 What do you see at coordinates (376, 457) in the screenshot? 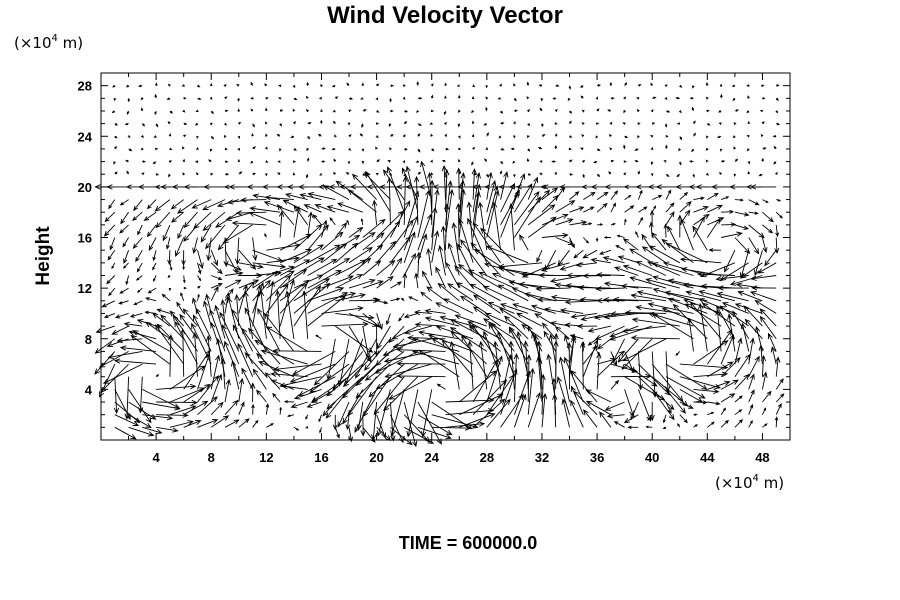
I see `x-tick-label: 20` at bounding box center [376, 457].